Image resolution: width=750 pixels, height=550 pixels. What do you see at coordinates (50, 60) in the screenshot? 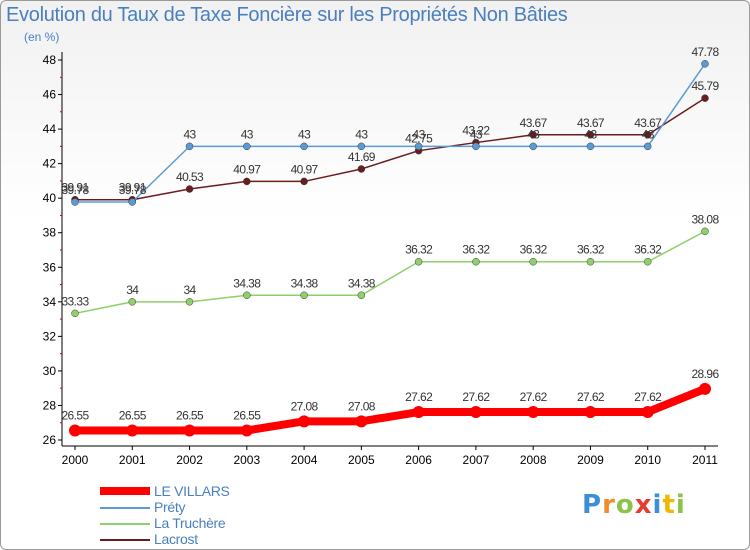
I see `y-tick-label: 48` at bounding box center [50, 60].